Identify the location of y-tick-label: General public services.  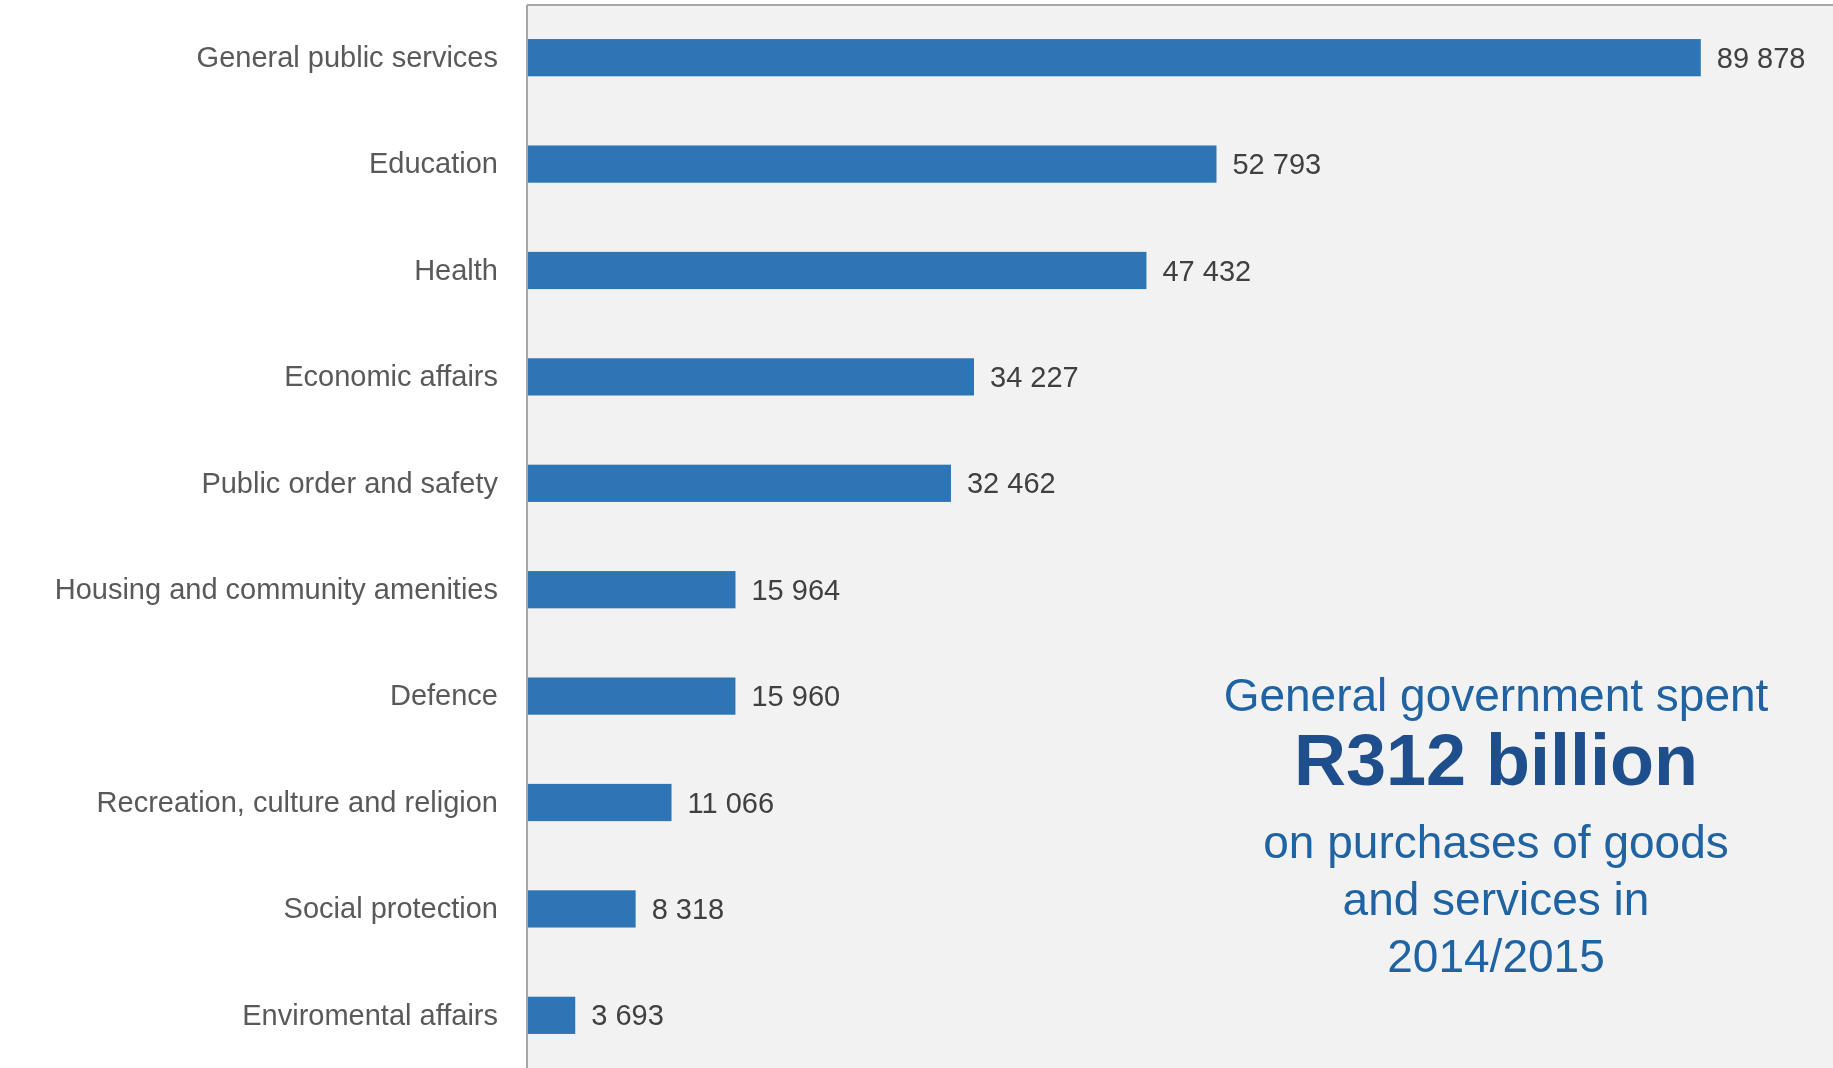
(347, 56).